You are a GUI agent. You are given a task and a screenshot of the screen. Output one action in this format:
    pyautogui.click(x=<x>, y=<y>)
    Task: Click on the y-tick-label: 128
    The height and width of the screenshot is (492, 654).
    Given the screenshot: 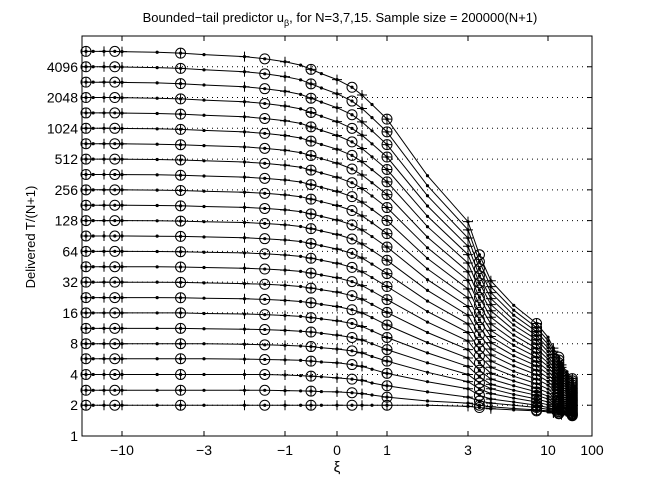 What is the action you would take?
    pyautogui.click(x=67, y=221)
    